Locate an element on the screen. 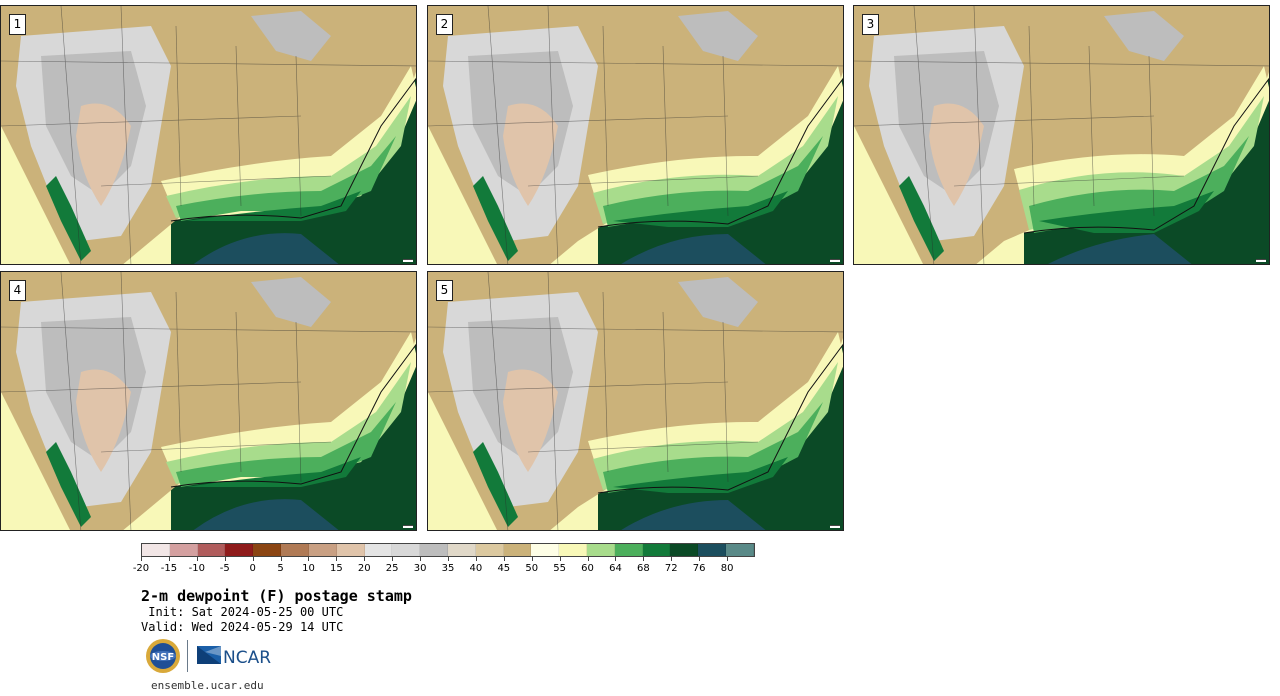 This screenshot has width=1280, height=696. forecast-panel-1: 1 is located at coordinates (208, 135).